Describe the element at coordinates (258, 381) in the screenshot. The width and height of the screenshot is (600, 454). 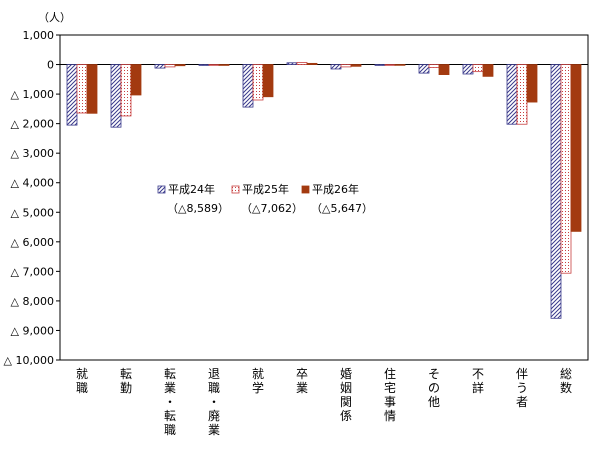
I see `x-tick-label: 就学` at that location.